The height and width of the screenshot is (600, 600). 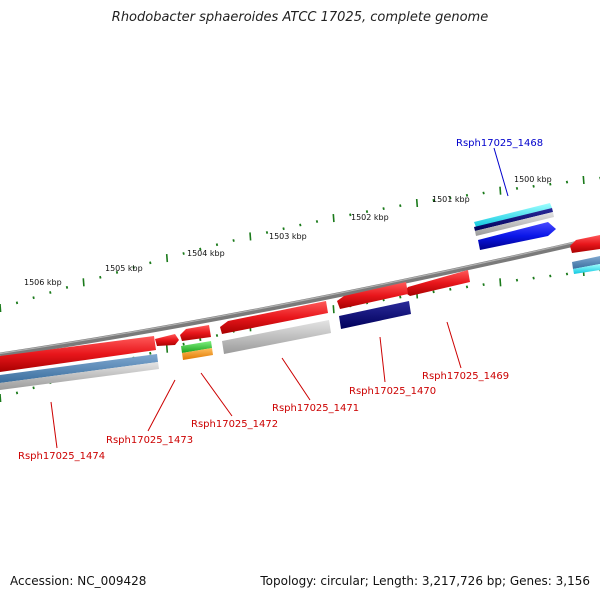 What do you see at coordinates (513, 219) in the screenshot?
I see `feature-navy-track-top` at bounding box center [513, 219].